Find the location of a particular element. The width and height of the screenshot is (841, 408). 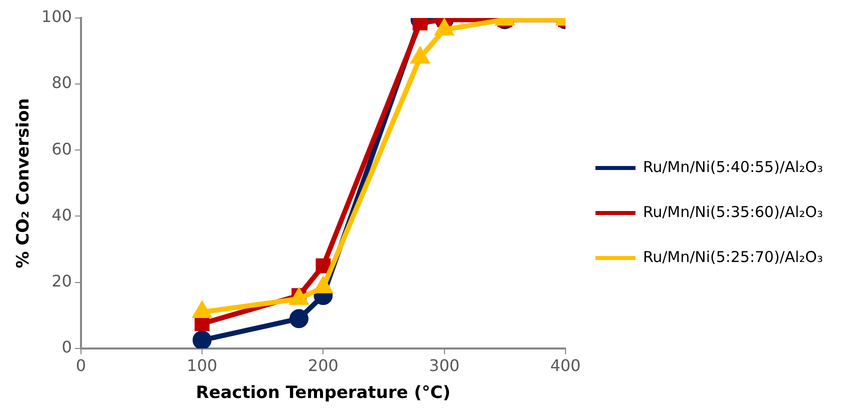

x-tick-label: 400 is located at coordinates (565, 366).